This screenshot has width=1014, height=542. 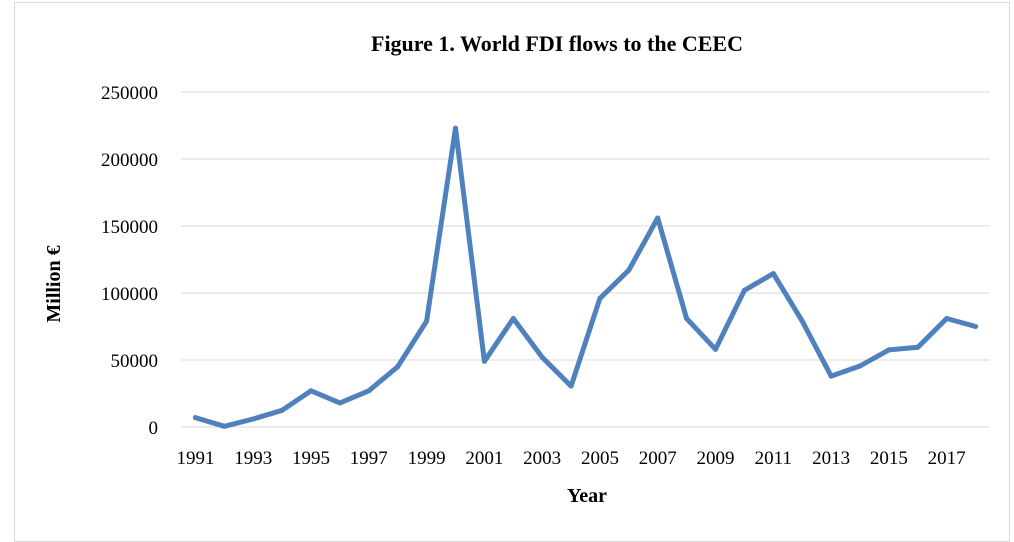 What do you see at coordinates (860, 366) in the screenshot?
I see `data-point-2014` at bounding box center [860, 366].